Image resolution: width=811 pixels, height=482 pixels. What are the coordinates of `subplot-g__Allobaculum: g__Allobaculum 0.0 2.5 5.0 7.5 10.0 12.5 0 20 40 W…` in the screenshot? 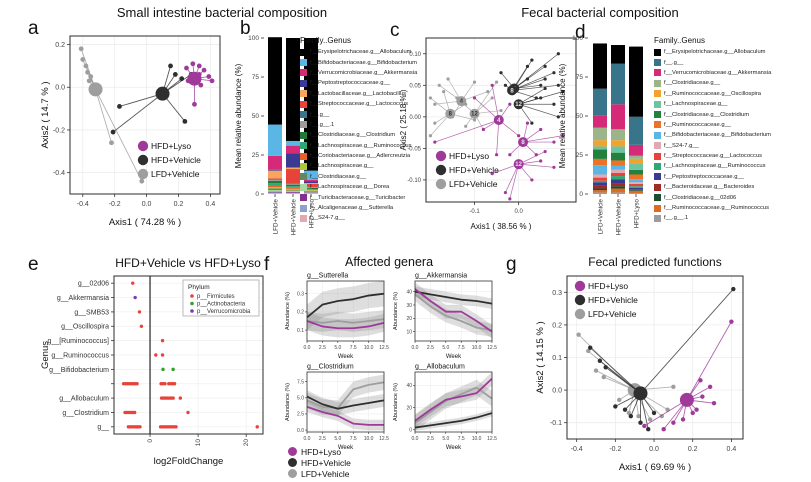 It's located at (445, 408).